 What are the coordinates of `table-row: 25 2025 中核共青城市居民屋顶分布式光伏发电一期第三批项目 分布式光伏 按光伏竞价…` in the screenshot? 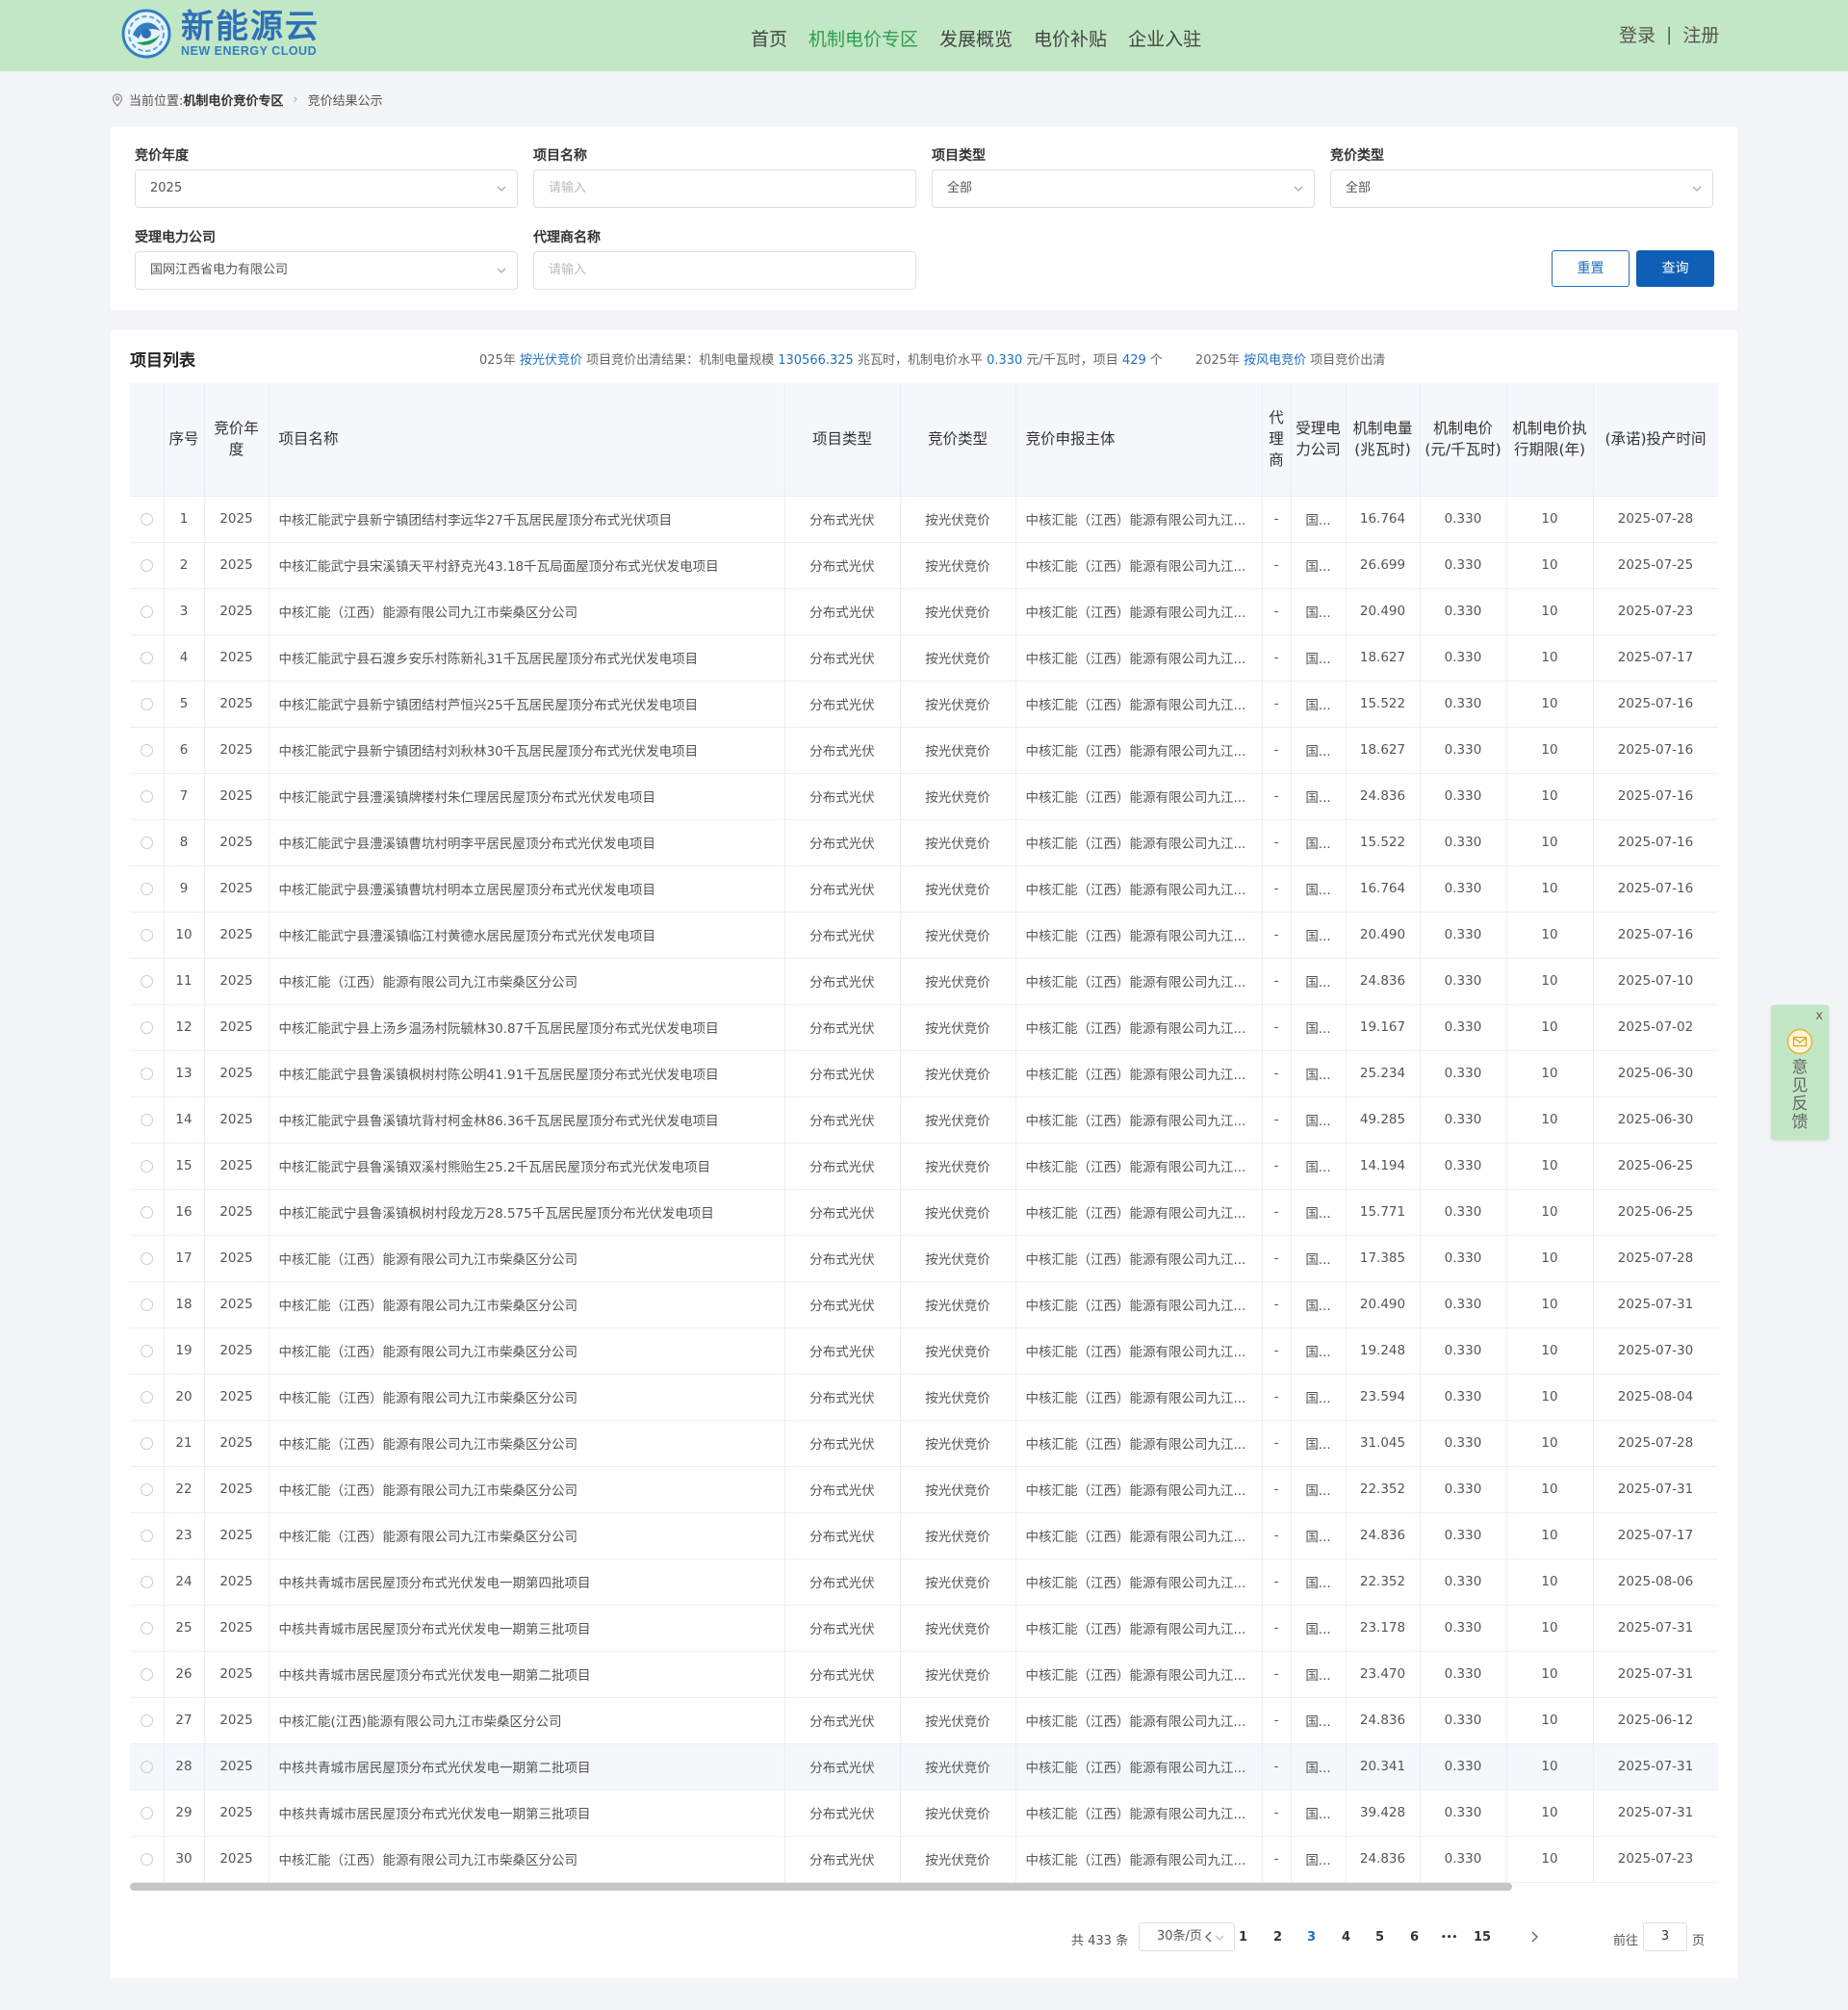 It's located at (924, 1628).